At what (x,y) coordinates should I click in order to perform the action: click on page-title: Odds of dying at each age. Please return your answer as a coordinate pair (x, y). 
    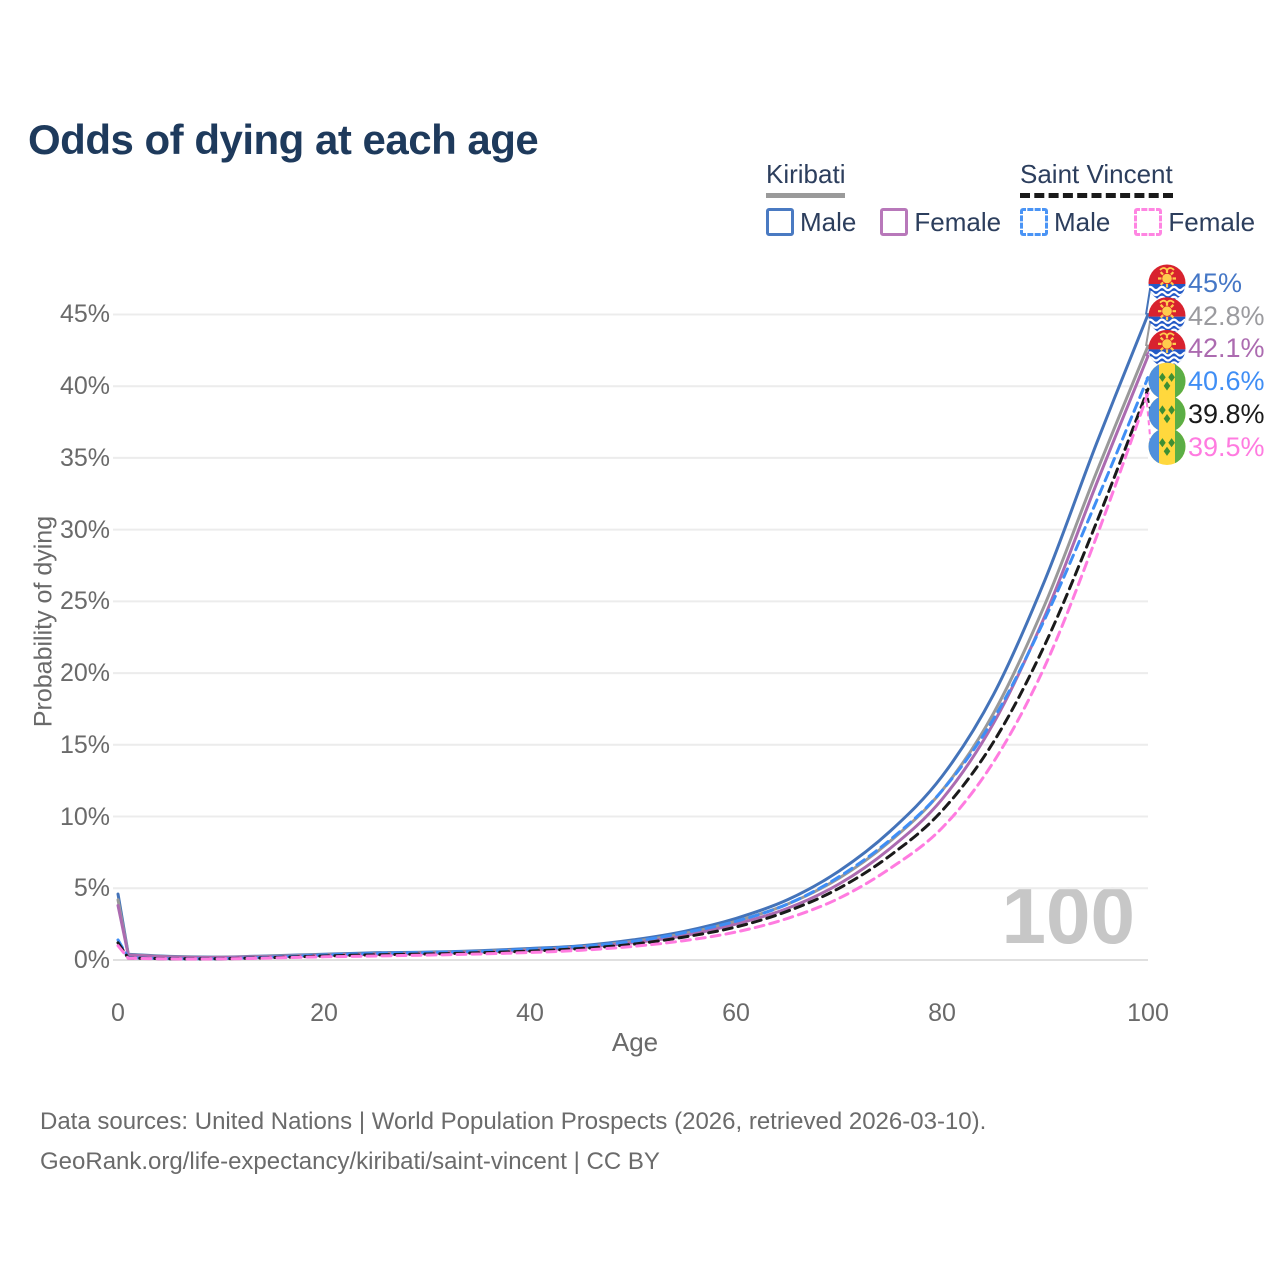
    Looking at the image, I should click on (283, 140).